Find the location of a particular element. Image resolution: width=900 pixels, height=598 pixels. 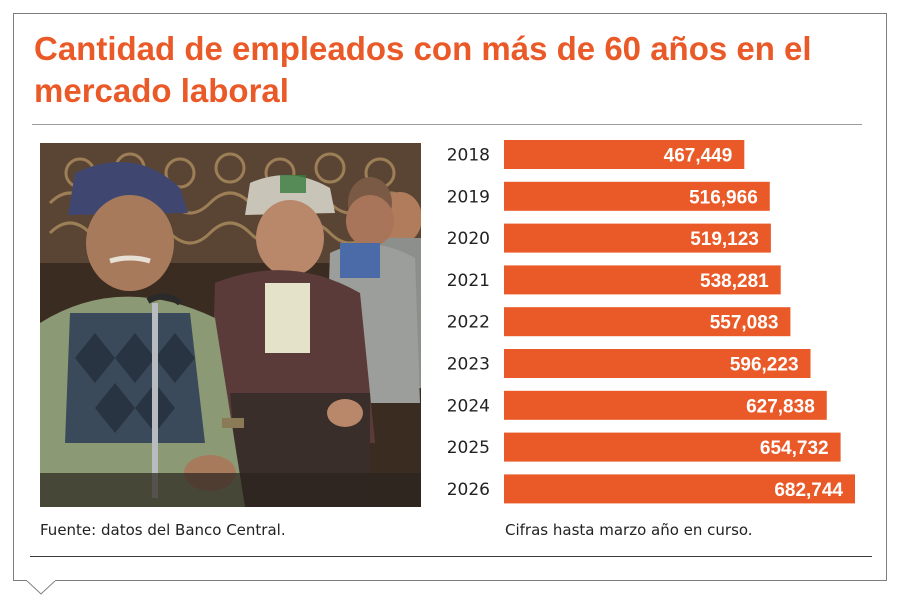

callout-pointer is located at coordinates (41, 587).